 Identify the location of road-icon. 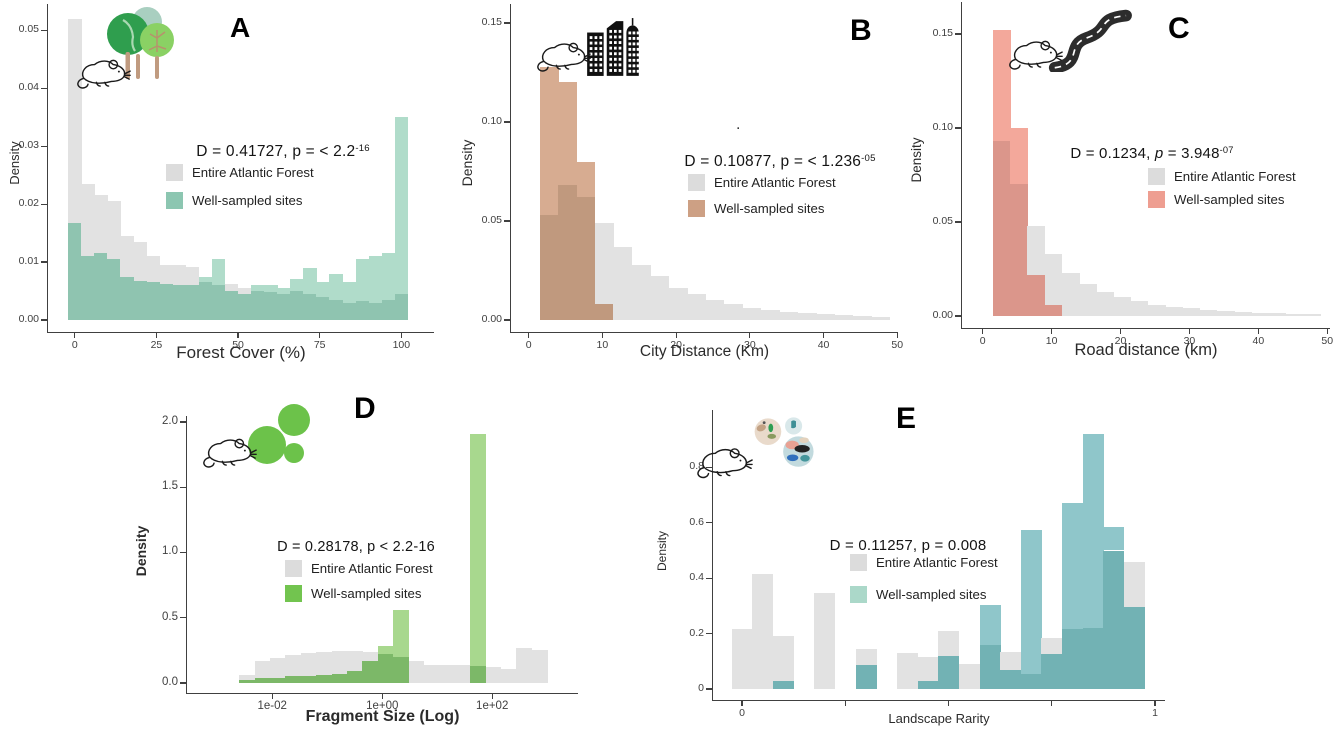
(1092, 40).